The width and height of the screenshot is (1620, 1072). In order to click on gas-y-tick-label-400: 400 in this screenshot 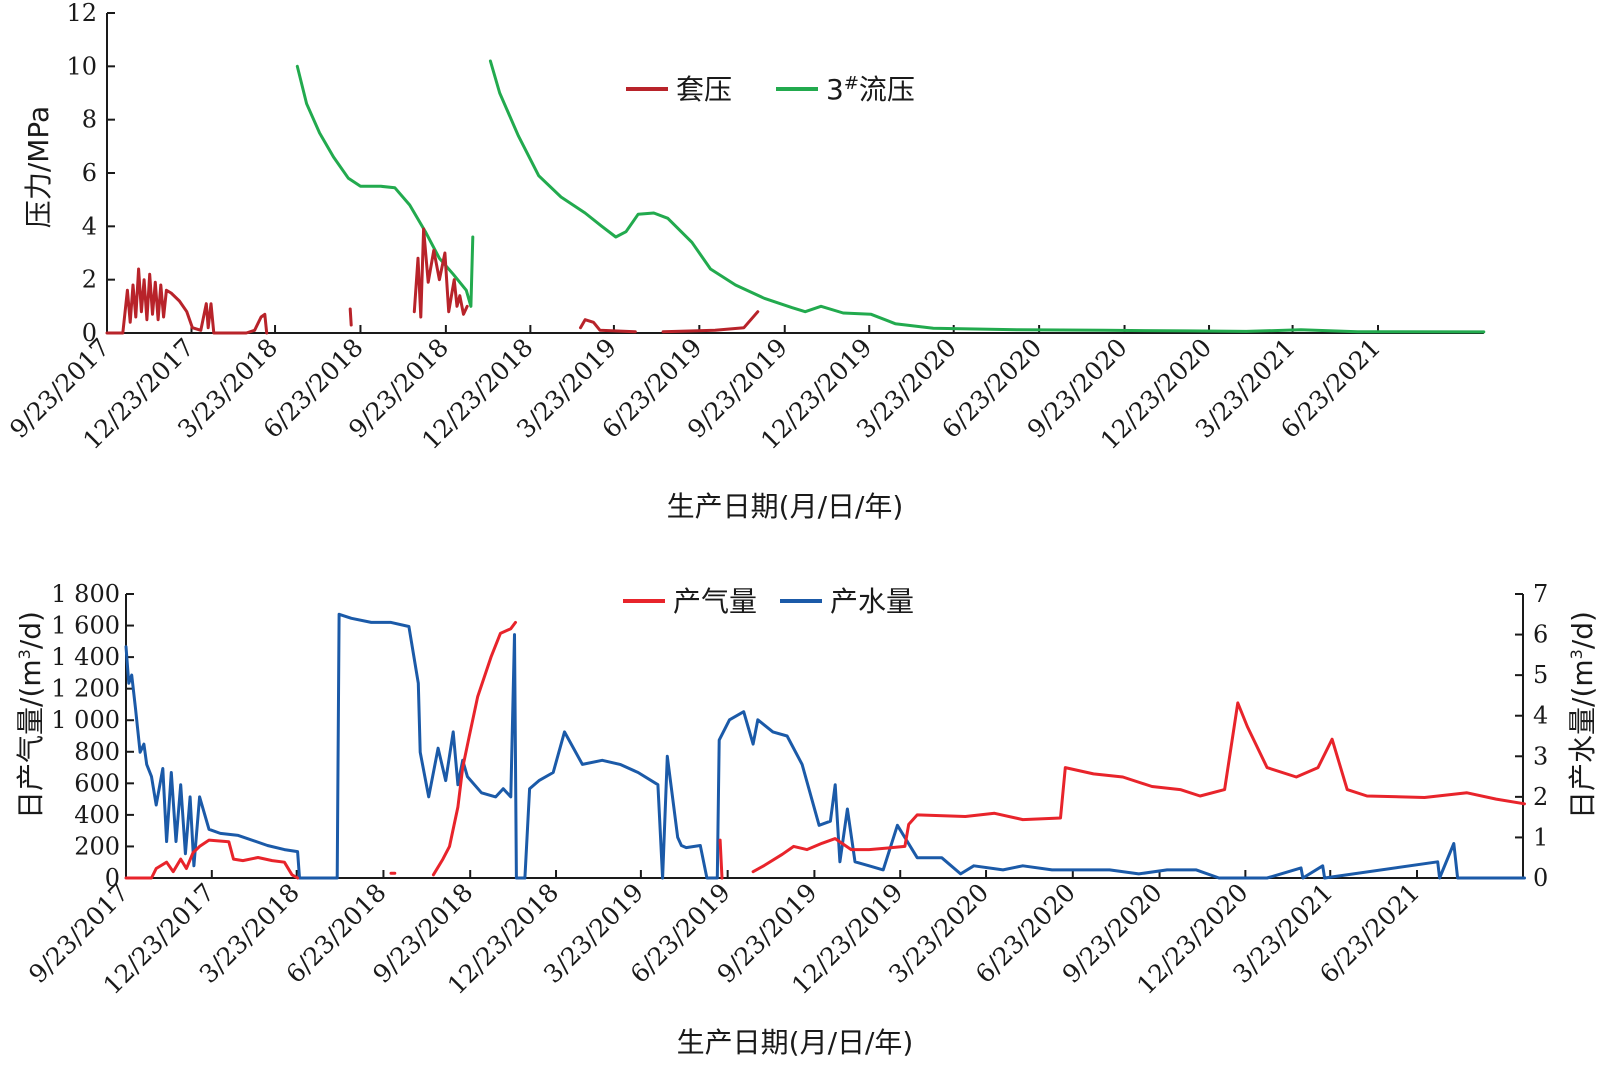, I will do `click(97, 815)`.